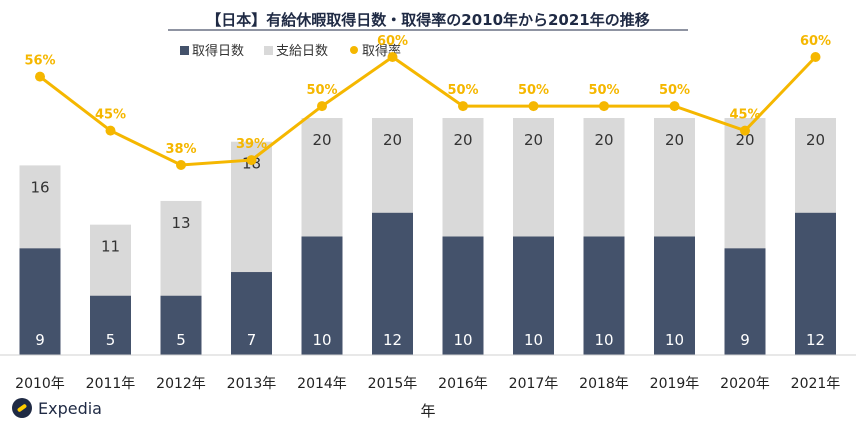 The image size is (856, 425). I want to click on x-tick-label-5: 2015年, so click(393, 384).